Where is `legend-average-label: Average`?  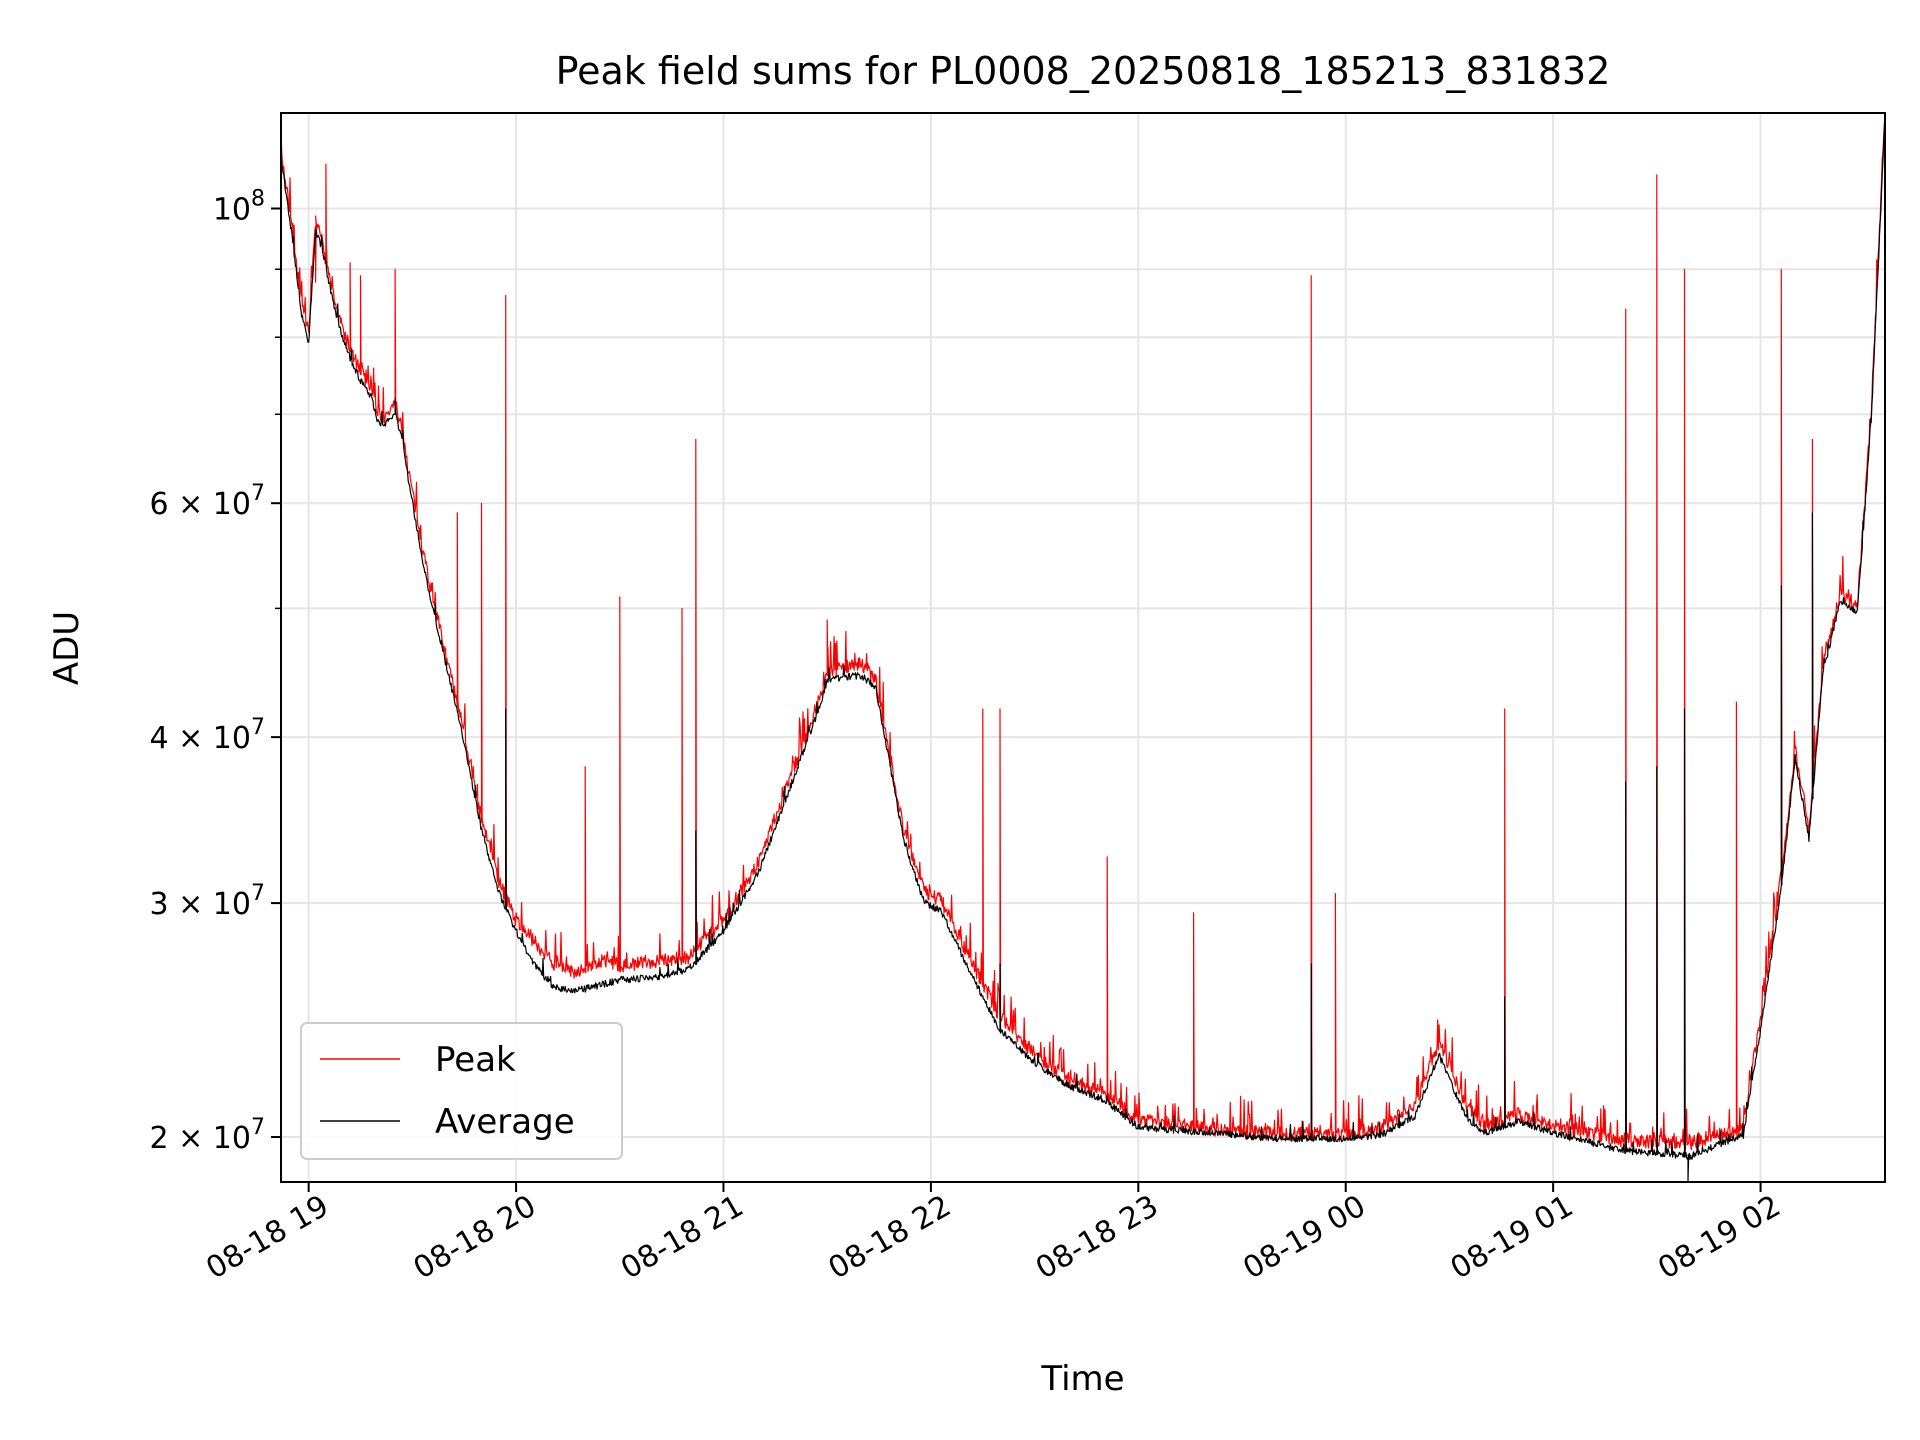 legend-average-label: Average is located at coordinates (505, 1122).